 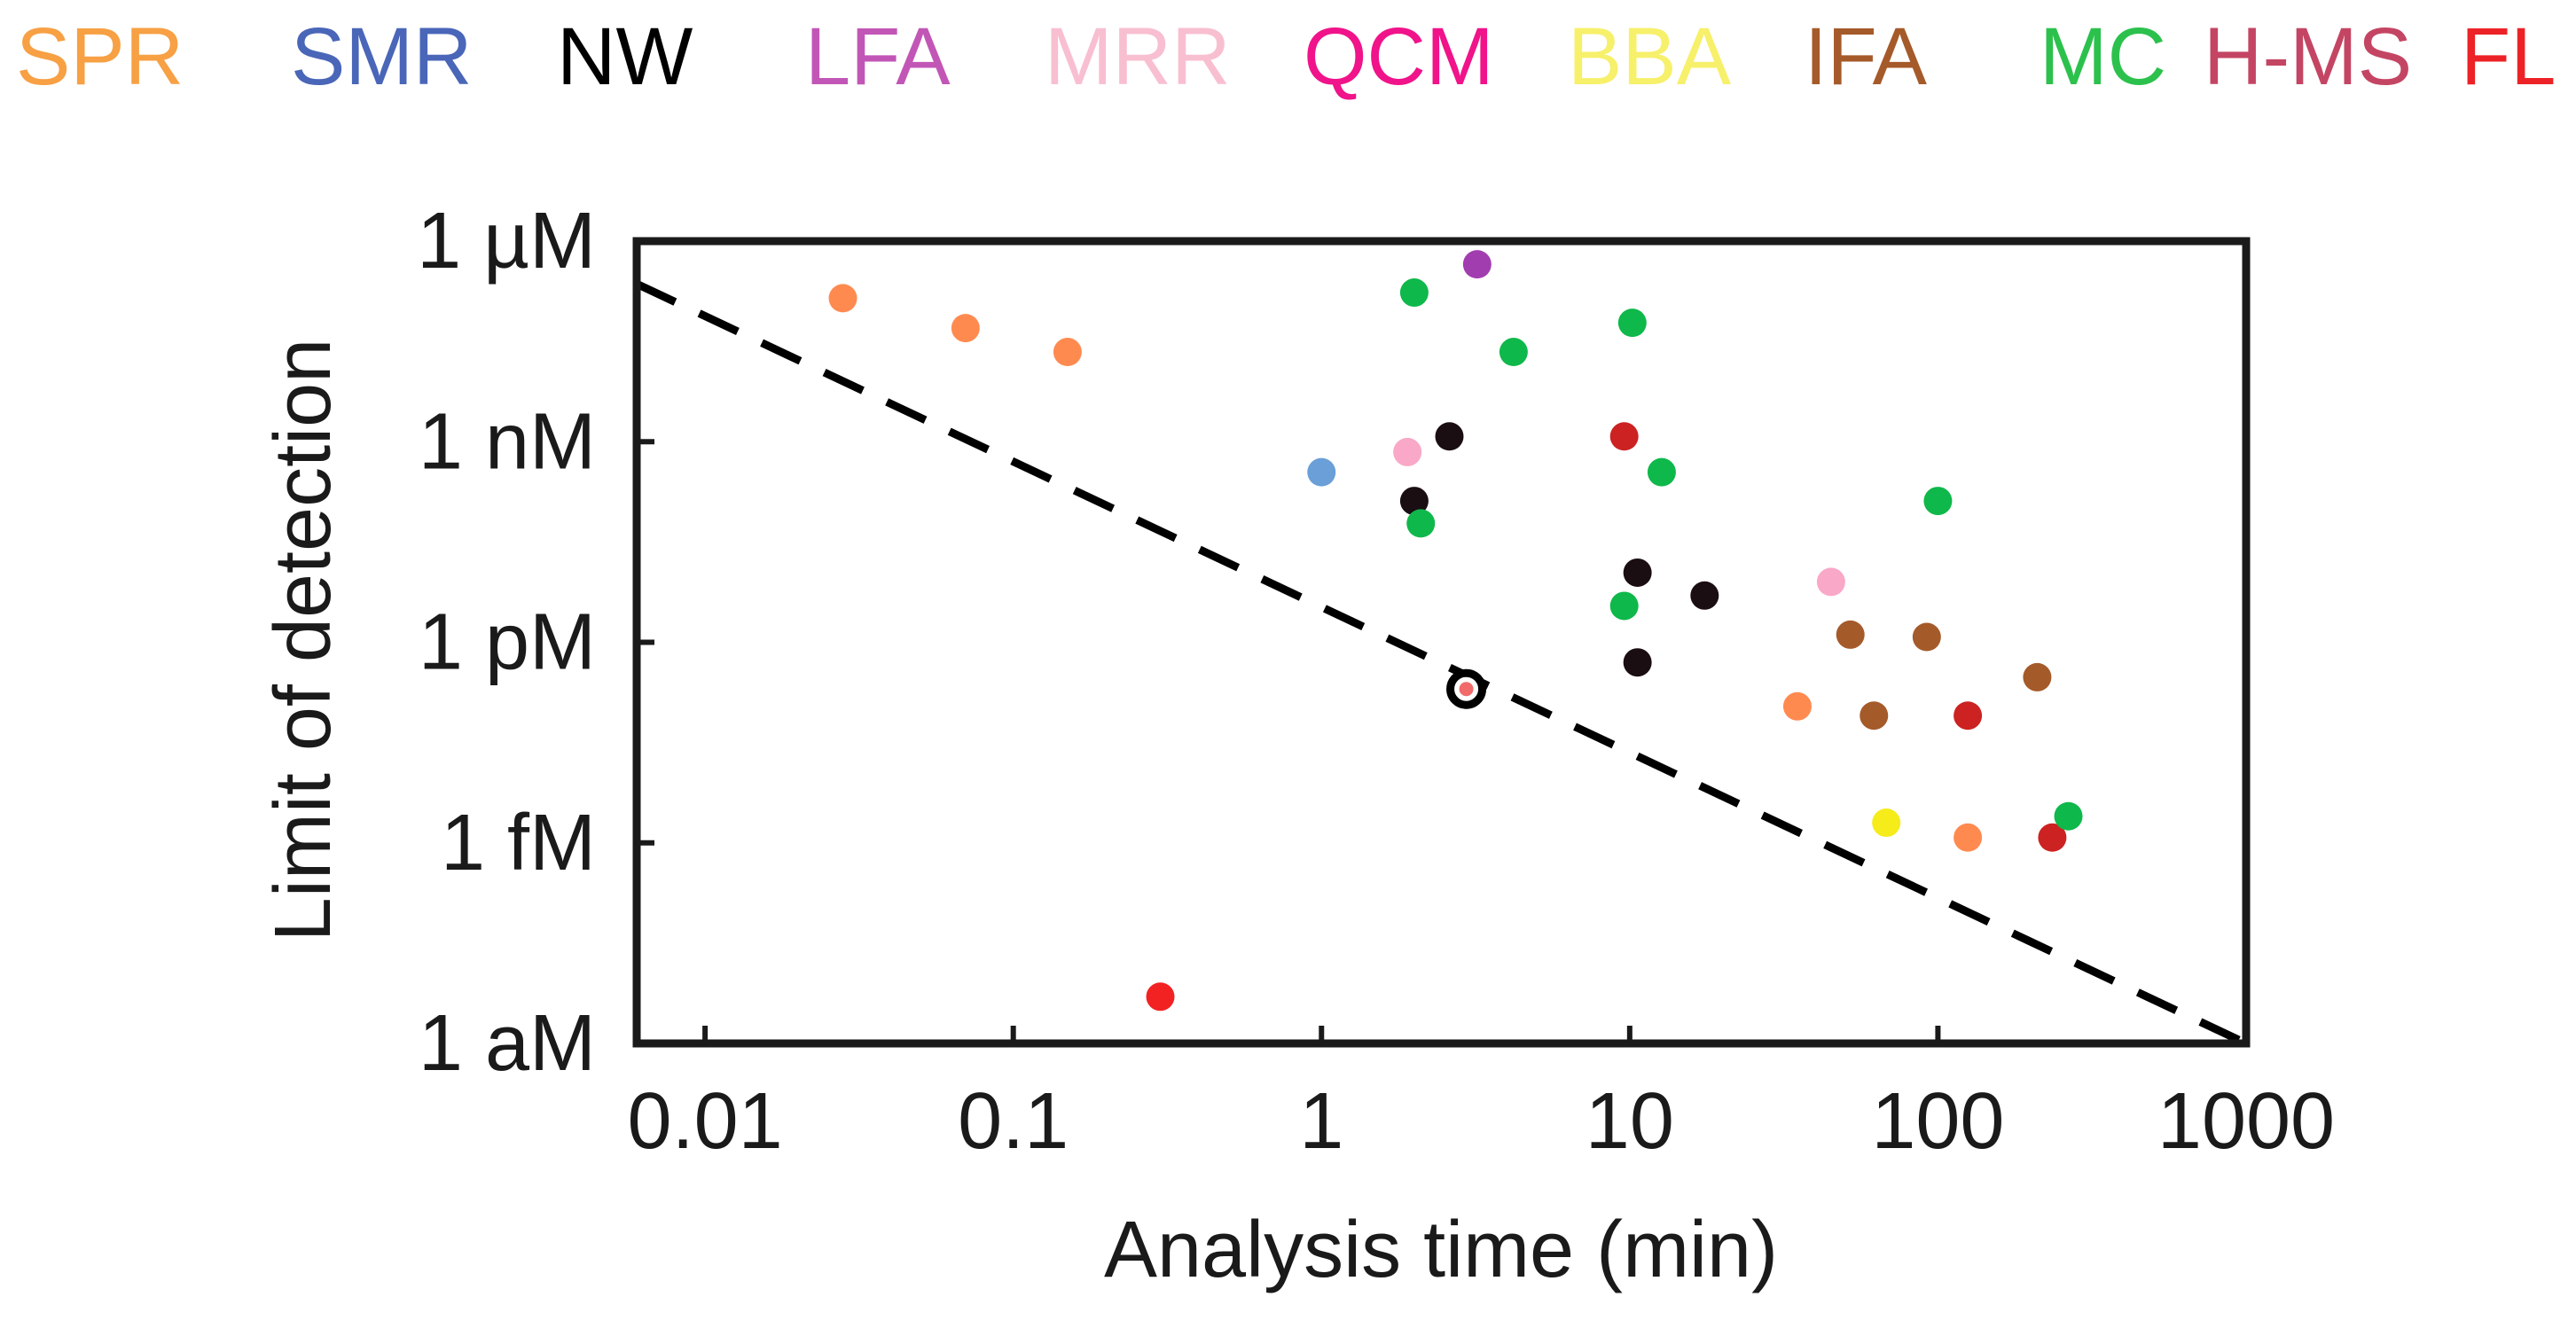 What do you see at coordinates (705, 1121) in the screenshot?
I see `x-tick-label: 0.01` at bounding box center [705, 1121].